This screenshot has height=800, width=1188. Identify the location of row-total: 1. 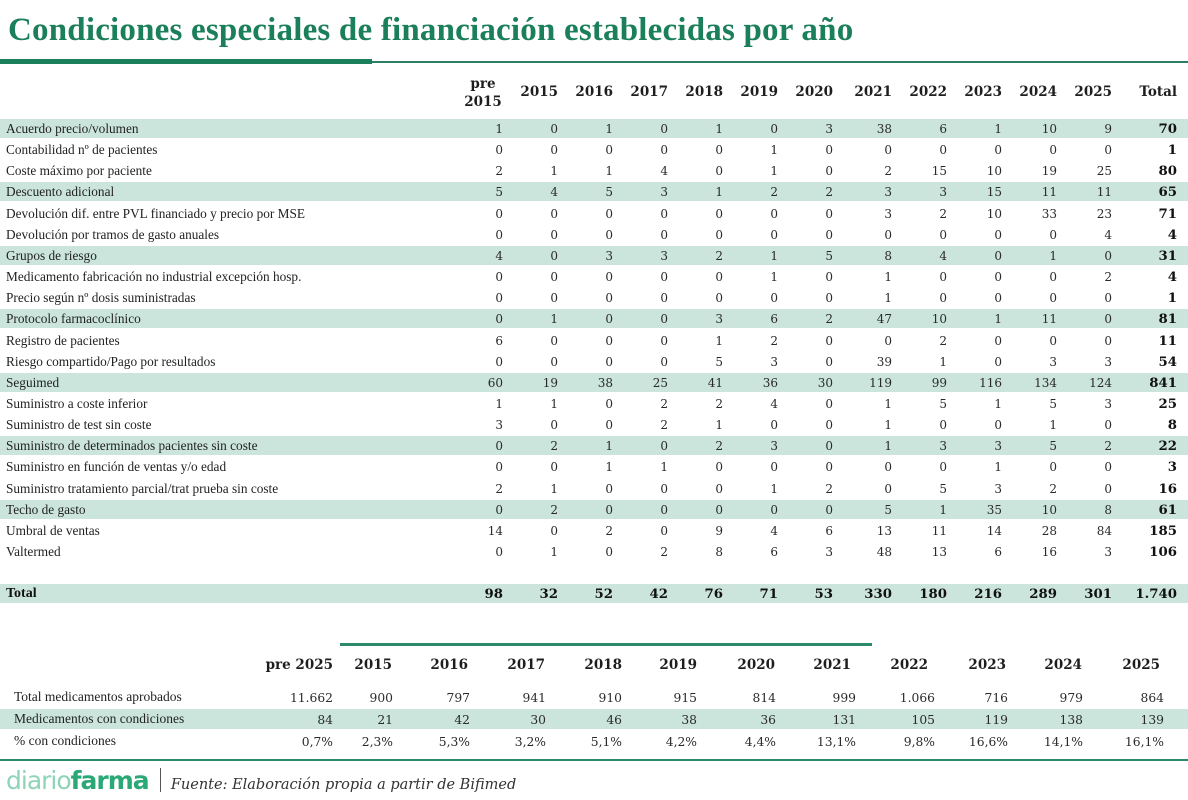
(1172, 298).